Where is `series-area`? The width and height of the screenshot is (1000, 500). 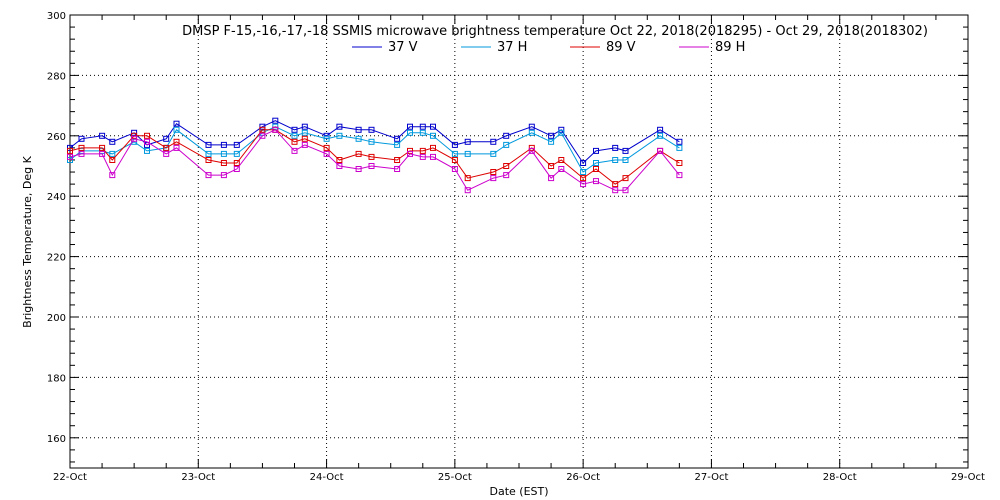 series-area is located at coordinates (375, 155).